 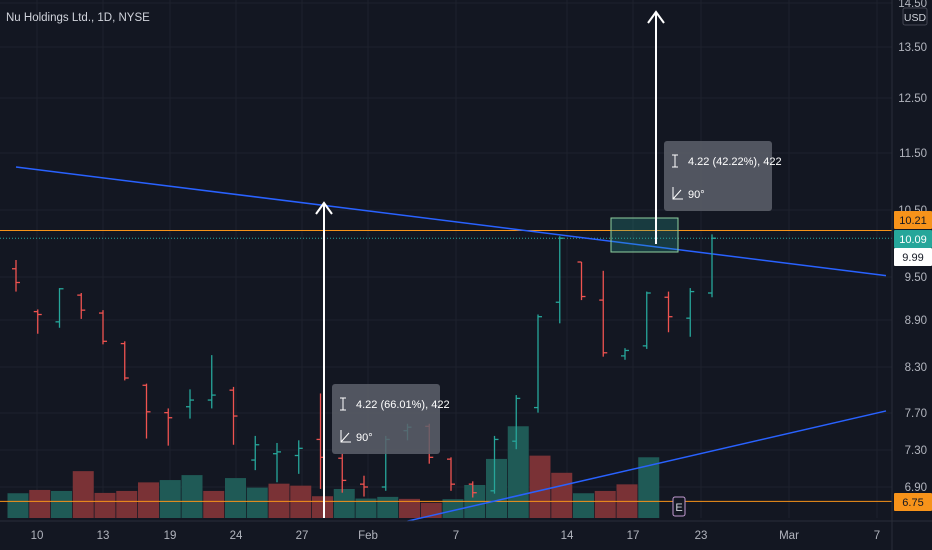 What do you see at coordinates (103, 536) in the screenshot?
I see `x-tick-label: 13` at bounding box center [103, 536].